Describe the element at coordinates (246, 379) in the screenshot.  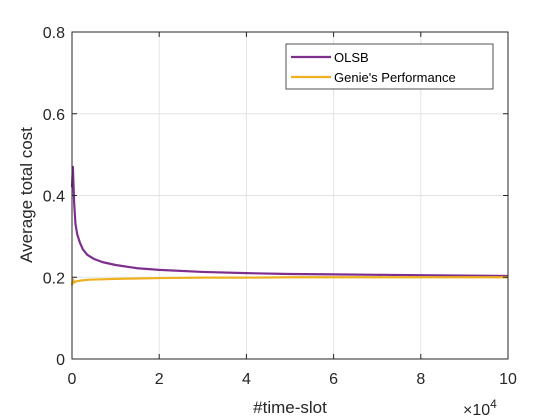
I see `x-tick-label: 4` at that location.